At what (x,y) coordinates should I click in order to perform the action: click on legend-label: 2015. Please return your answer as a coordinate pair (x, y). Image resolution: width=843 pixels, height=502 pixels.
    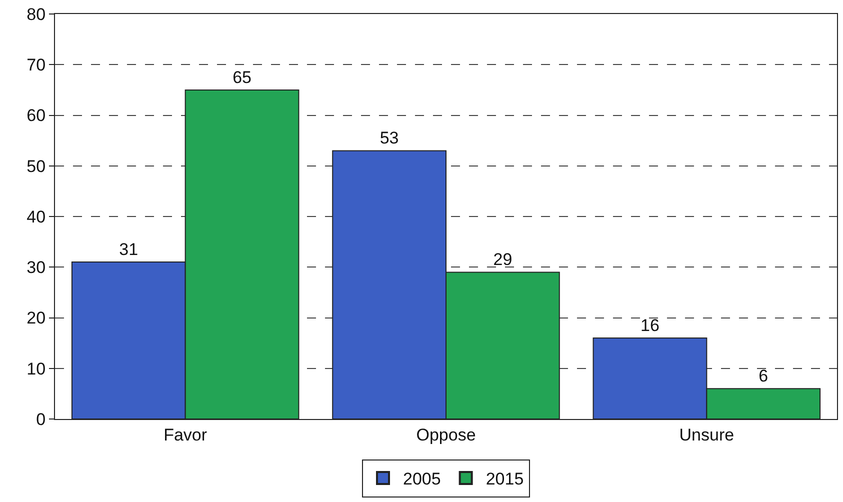
    Looking at the image, I should click on (505, 479).